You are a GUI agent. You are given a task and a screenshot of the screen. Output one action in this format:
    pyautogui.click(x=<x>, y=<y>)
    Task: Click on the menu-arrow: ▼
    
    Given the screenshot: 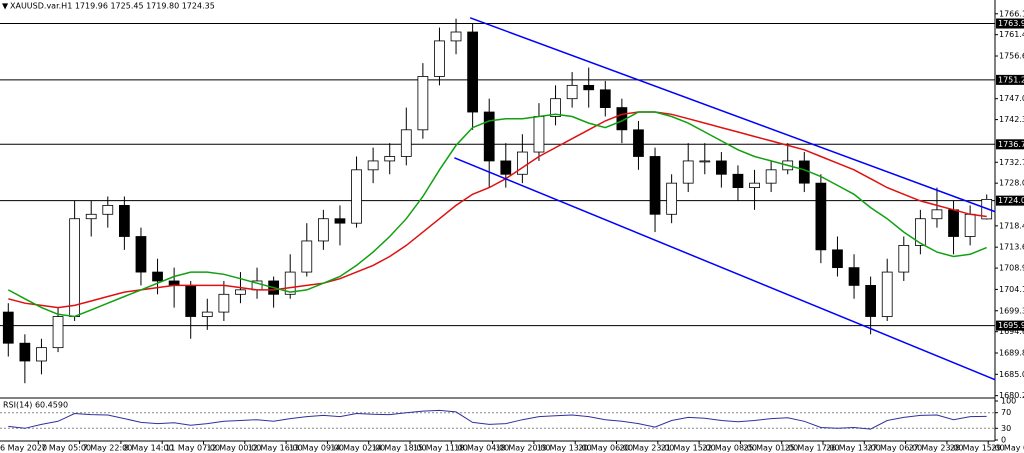 What is the action you would take?
    pyautogui.click(x=5, y=6)
    